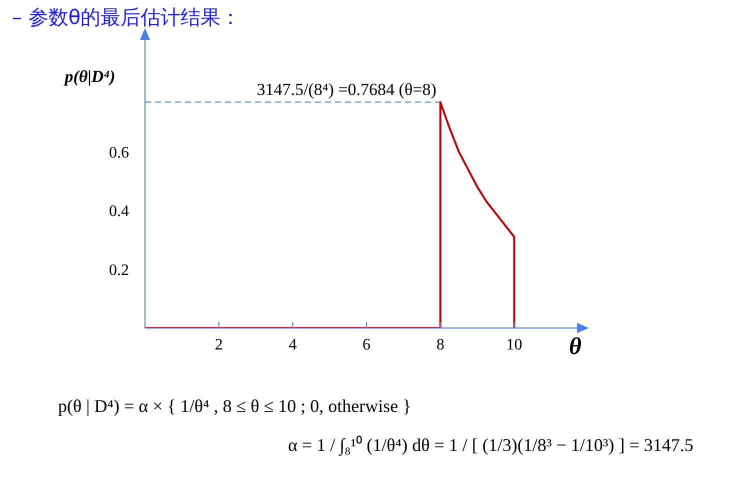 Image resolution: width=732 pixels, height=481 pixels. I want to click on x-tick-label: 8, so click(440, 345).